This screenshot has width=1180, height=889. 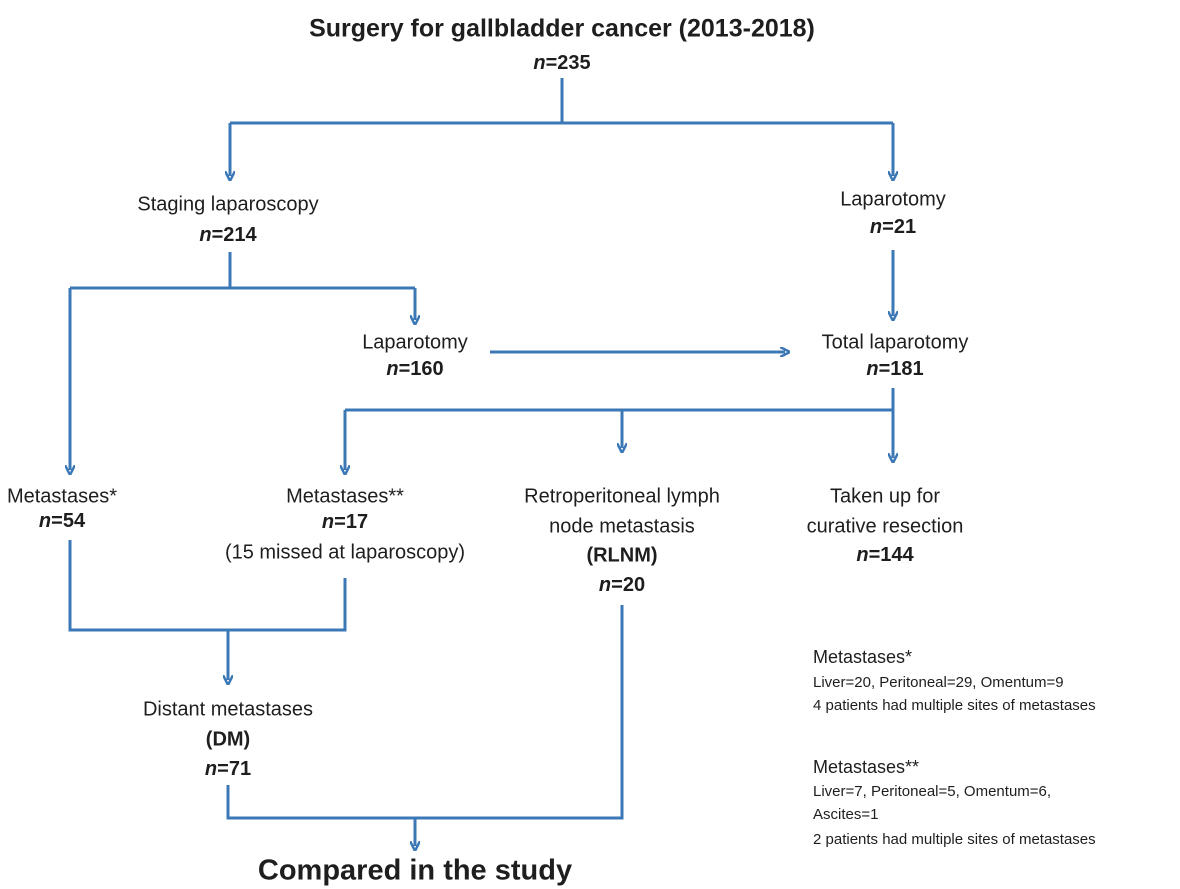 I want to click on node-label: Retroperitoneal lymph, so click(x=622, y=496).